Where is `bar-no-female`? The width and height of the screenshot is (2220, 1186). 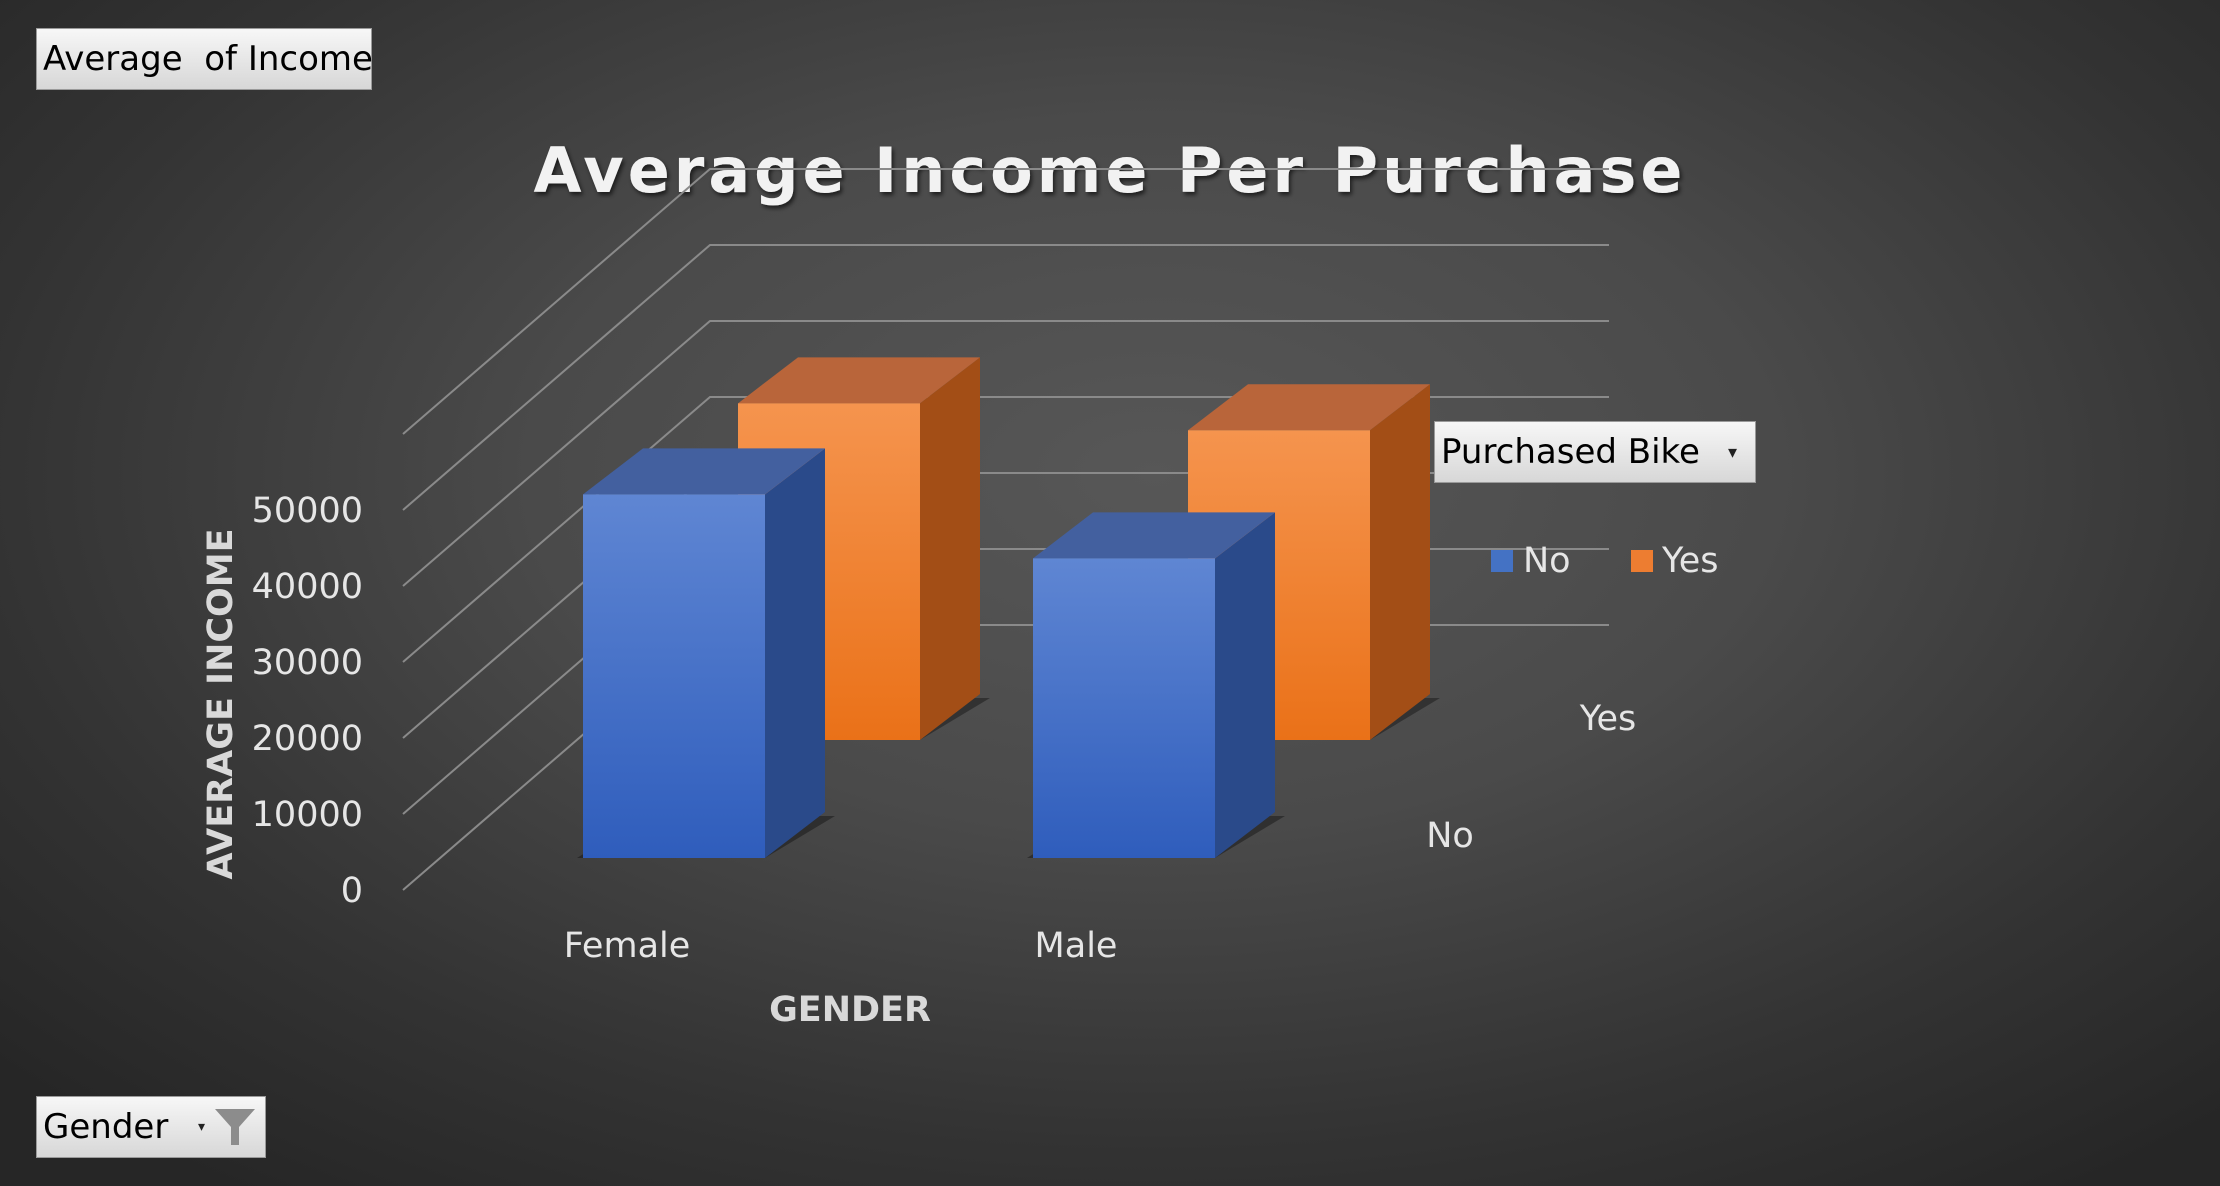 bar-no-female is located at coordinates (706, 653).